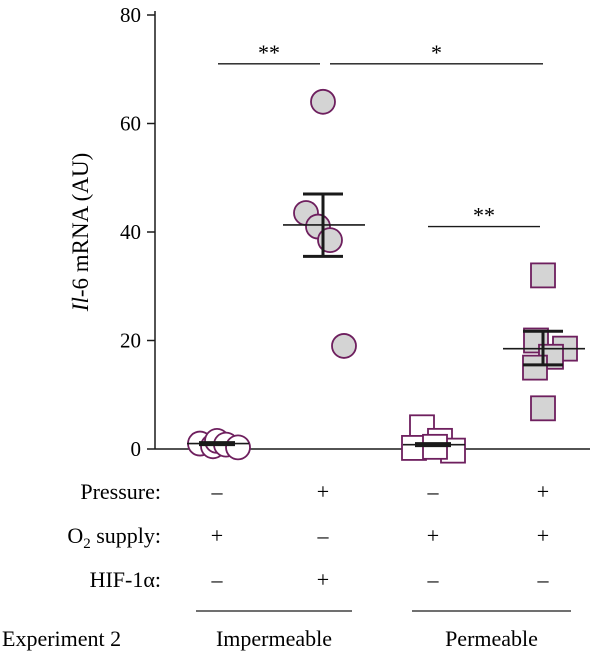 The width and height of the screenshot is (600, 662). Describe the element at coordinates (130, 341) in the screenshot. I see `y-tick-label: 20` at that location.